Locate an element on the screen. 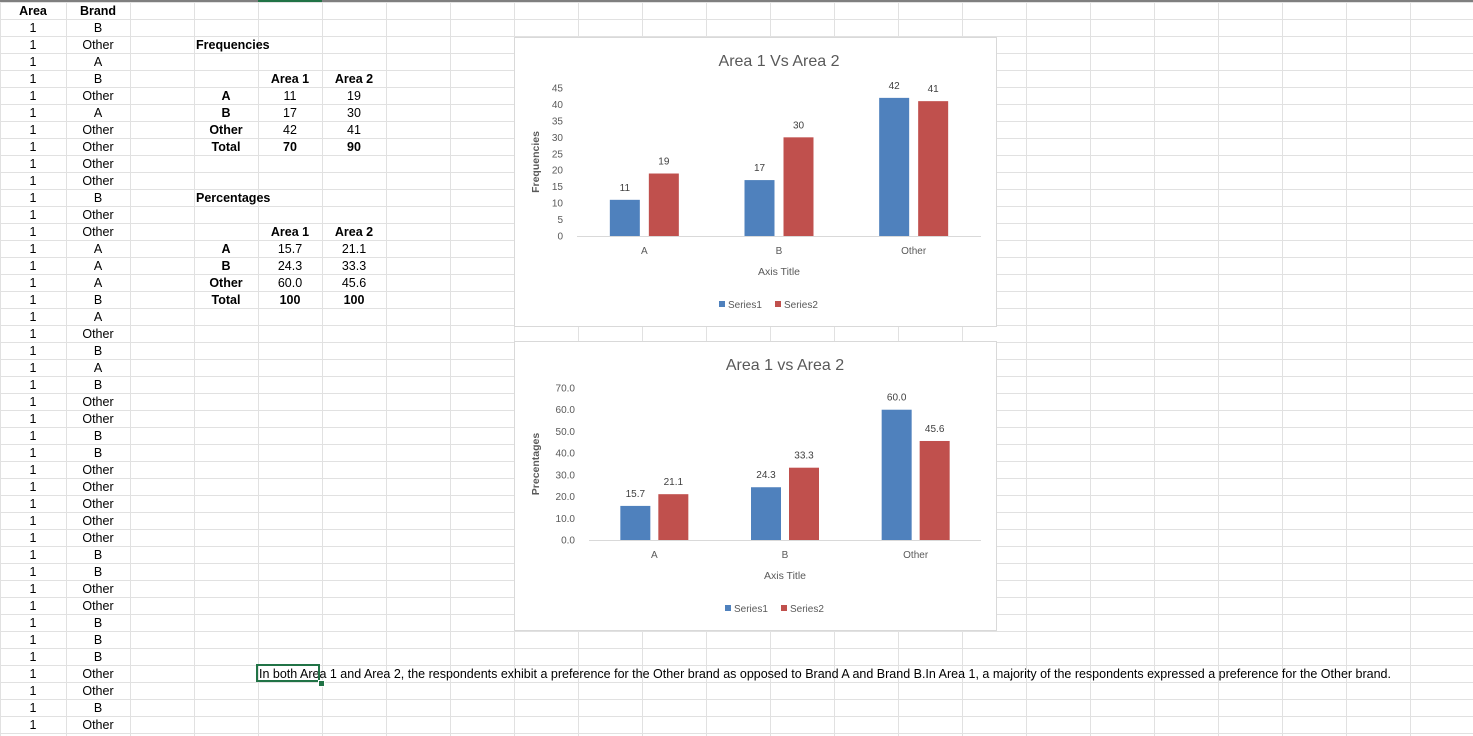  freq-row-label: Total is located at coordinates (226, 147).